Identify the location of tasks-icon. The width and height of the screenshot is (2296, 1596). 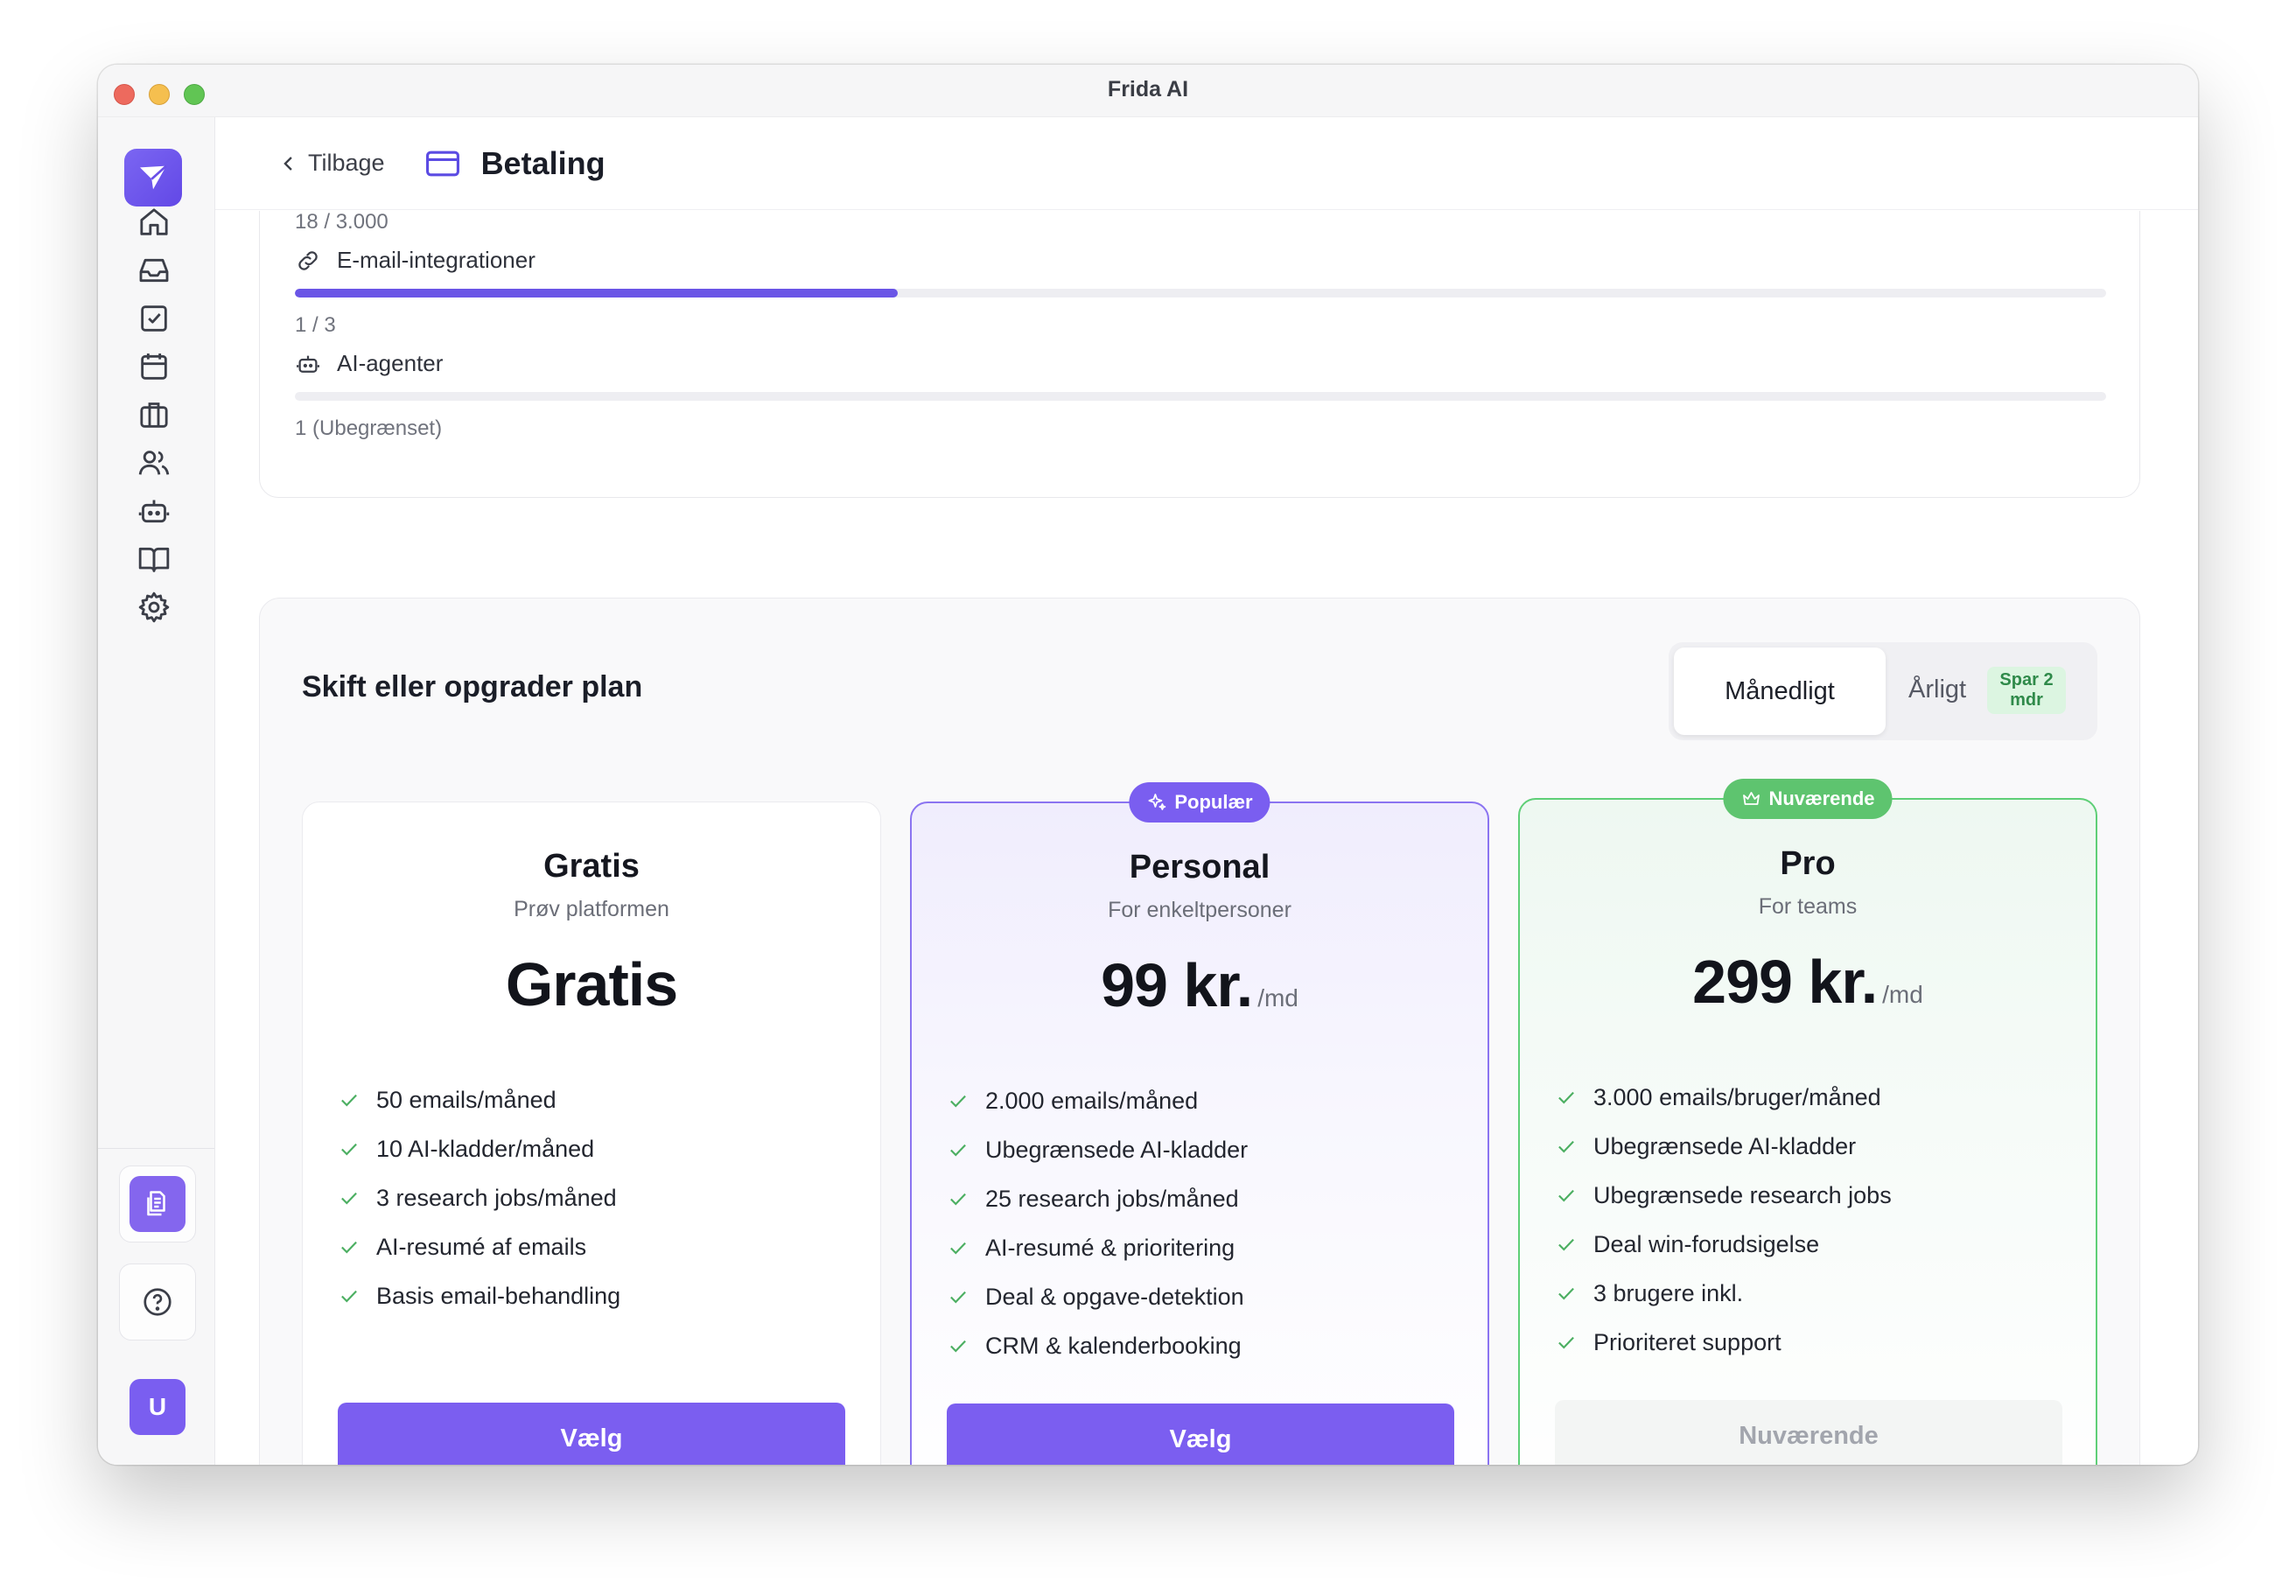
(154, 318).